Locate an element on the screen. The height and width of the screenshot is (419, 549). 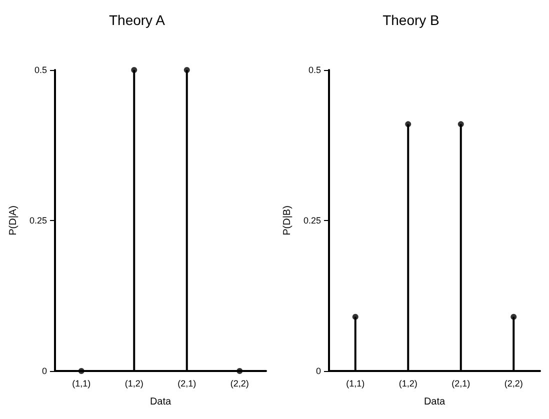
y-axis-title: P(D|A) is located at coordinates (14, 221).